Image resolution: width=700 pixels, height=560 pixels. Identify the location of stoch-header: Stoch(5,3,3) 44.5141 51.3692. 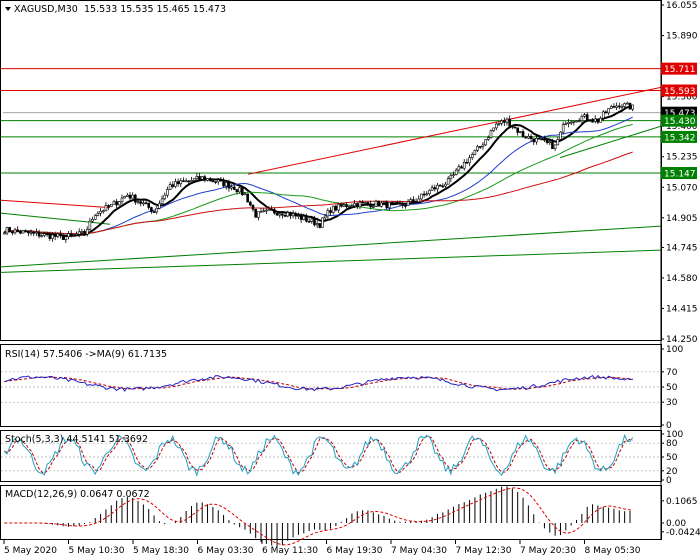
(76, 439).